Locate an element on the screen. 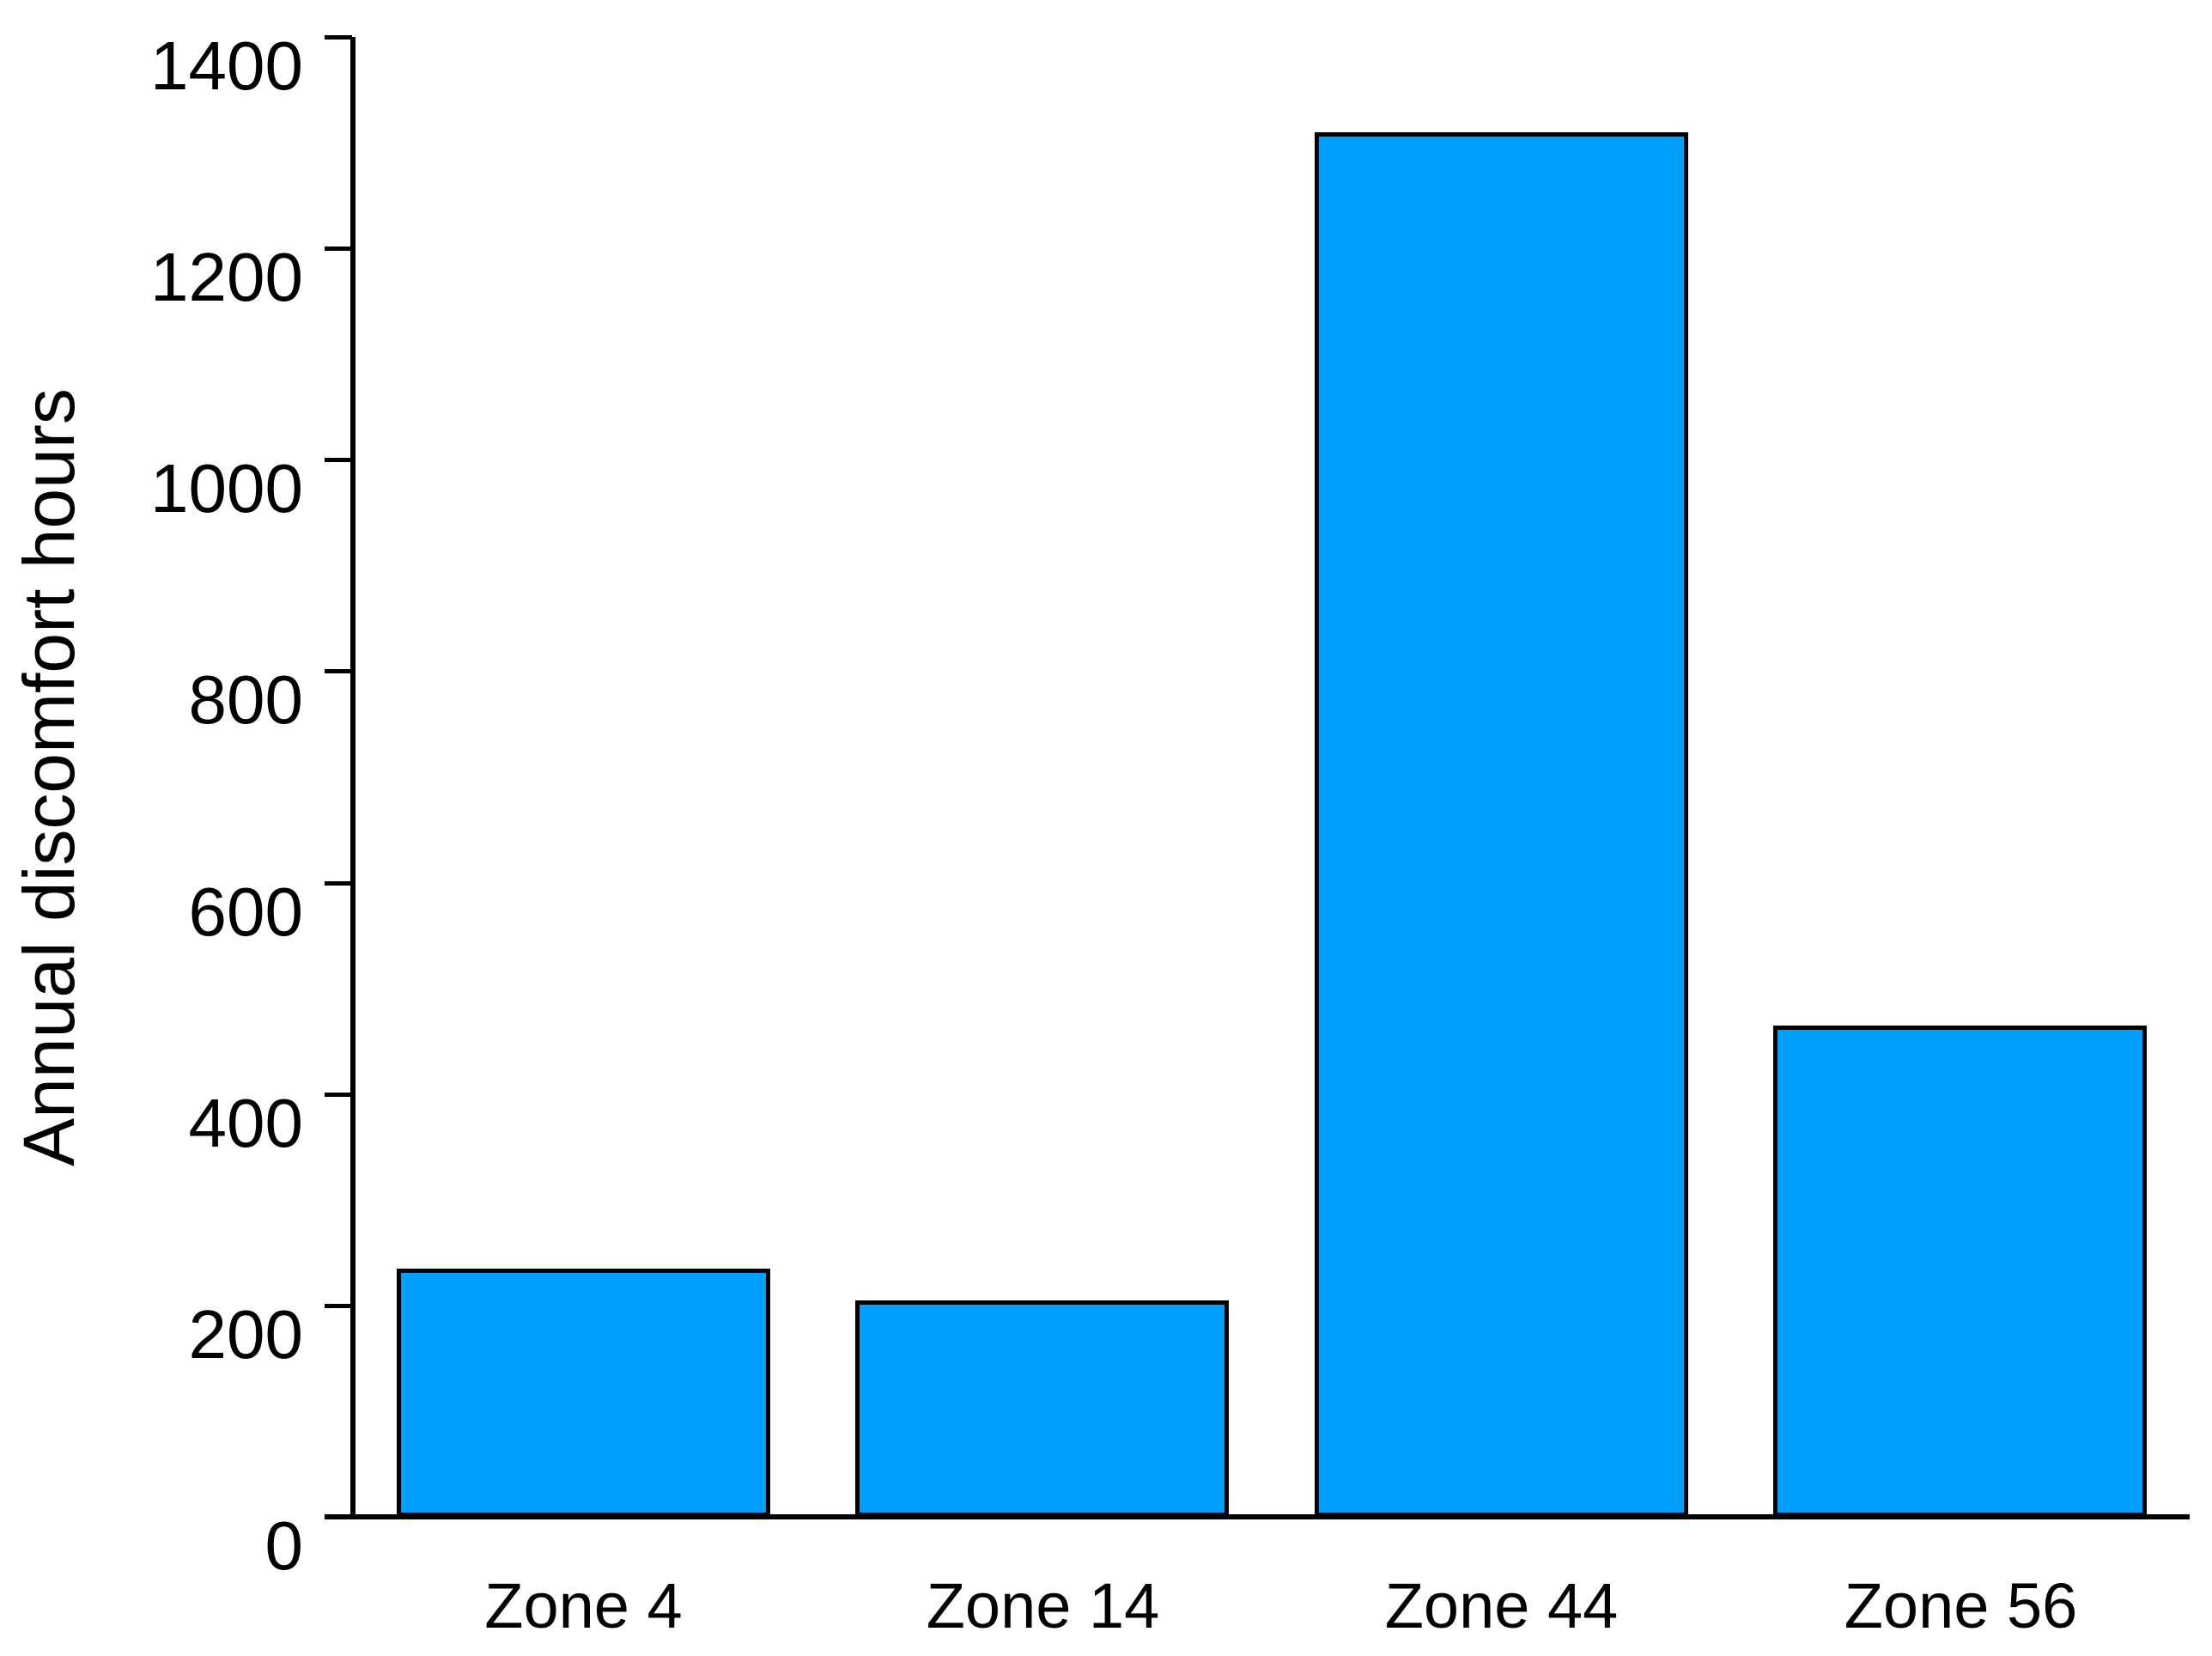 This screenshot has height=1656, width=2212. y-tick-label-1000: 1000 is located at coordinates (227, 488).